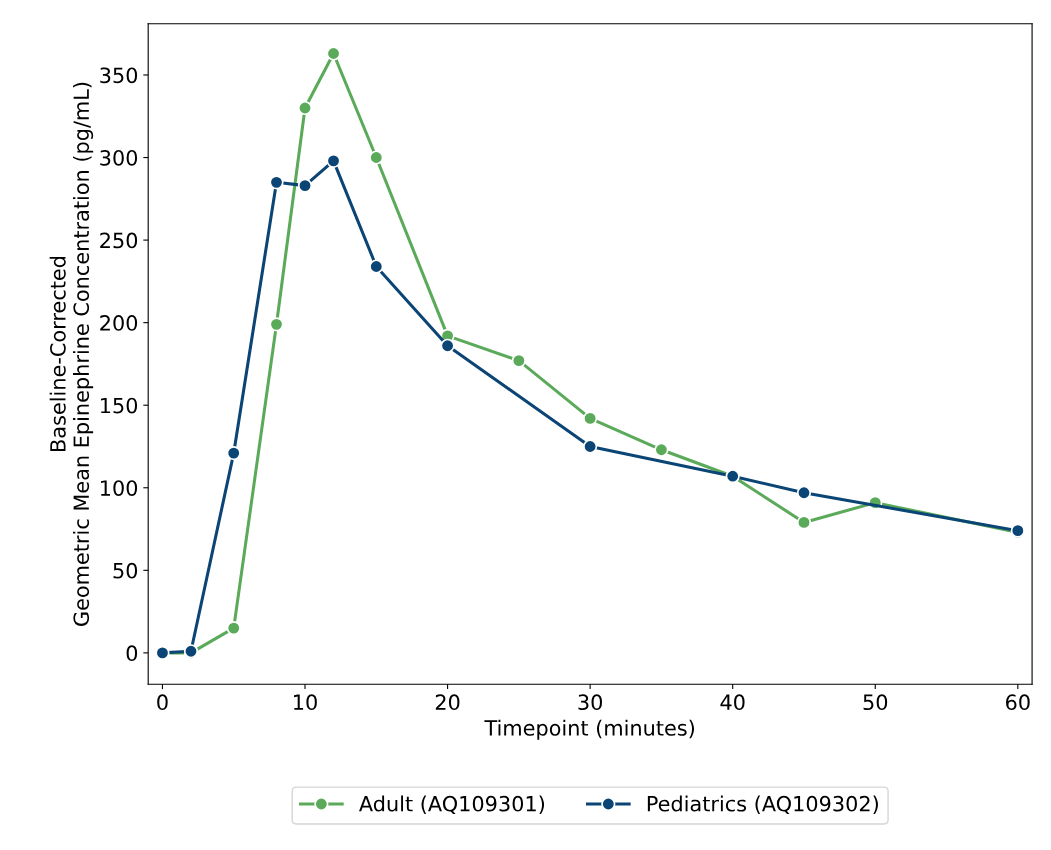  Describe the element at coordinates (119, 75) in the screenshot. I see `y-tick-label: 350` at that location.